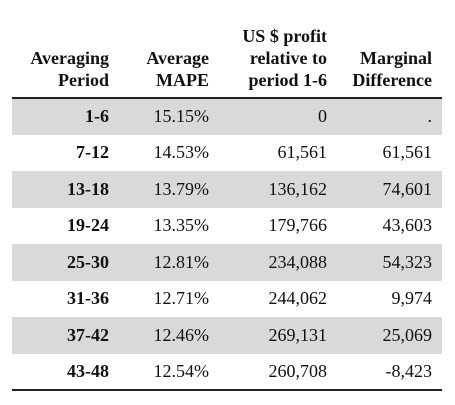 This screenshot has width=455, height=405. Describe the element at coordinates (181, 152) in the screenshot. I see `cell-mape: 14.53%` at that location.